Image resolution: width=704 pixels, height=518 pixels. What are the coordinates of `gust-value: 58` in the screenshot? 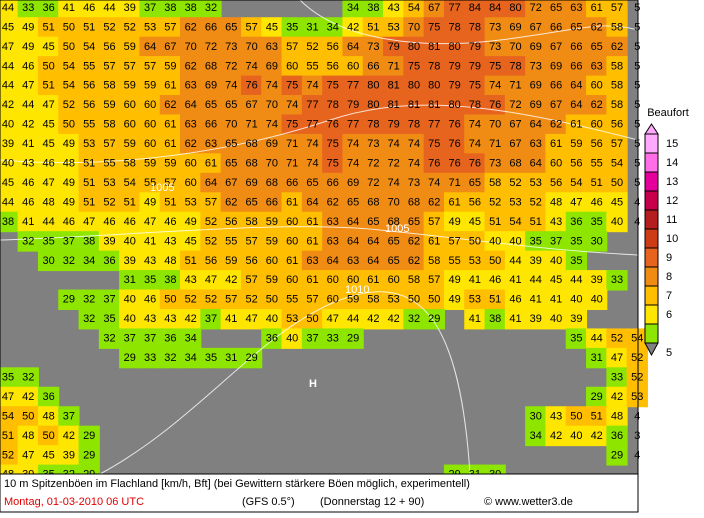 It's located at (617, 86).